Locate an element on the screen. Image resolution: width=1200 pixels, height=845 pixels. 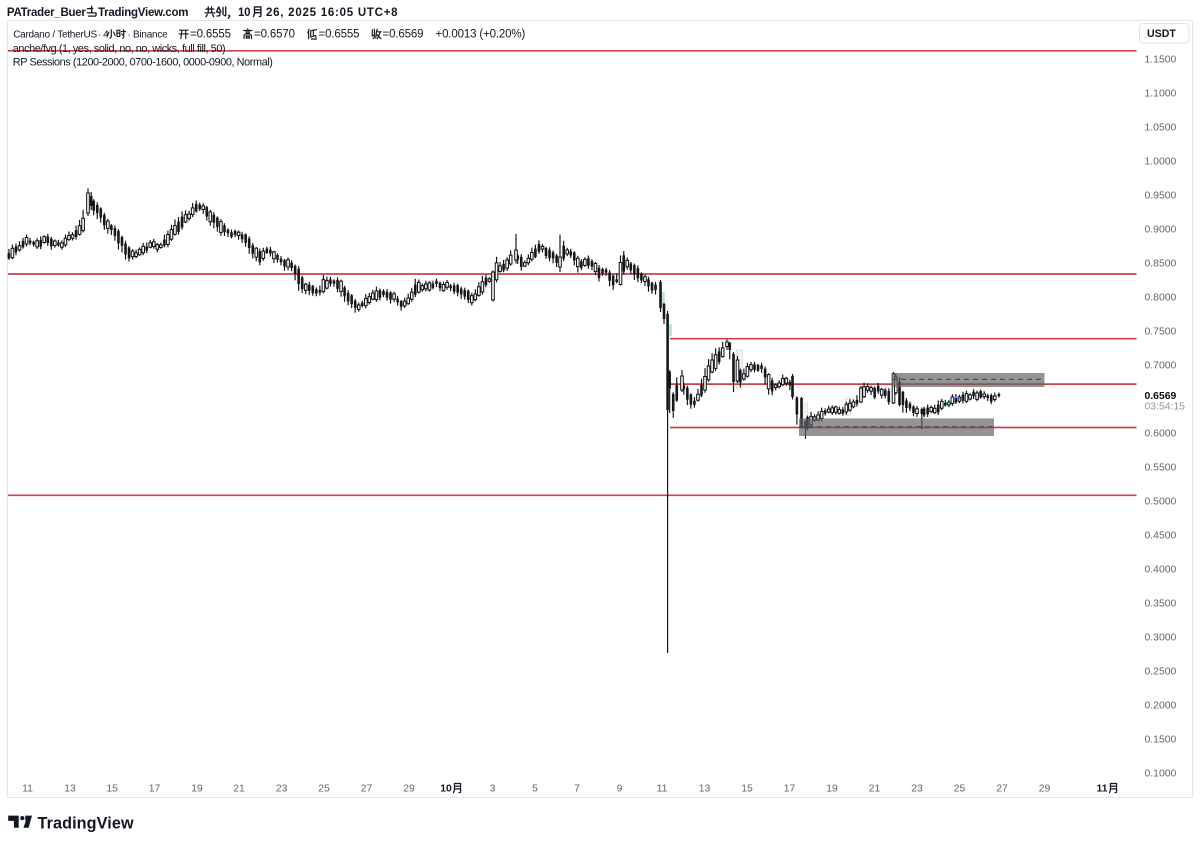
svg-text: 0.1500 is located at coordinates (1161, 739).